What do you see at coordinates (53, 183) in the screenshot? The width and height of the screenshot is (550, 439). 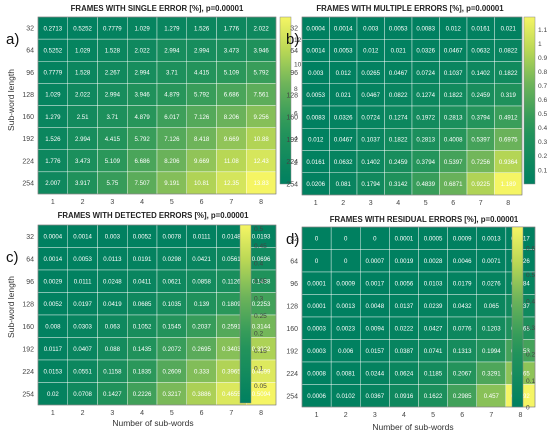 I see `panel-a-cell-label: 2.007` at bounding box center [53, 183].